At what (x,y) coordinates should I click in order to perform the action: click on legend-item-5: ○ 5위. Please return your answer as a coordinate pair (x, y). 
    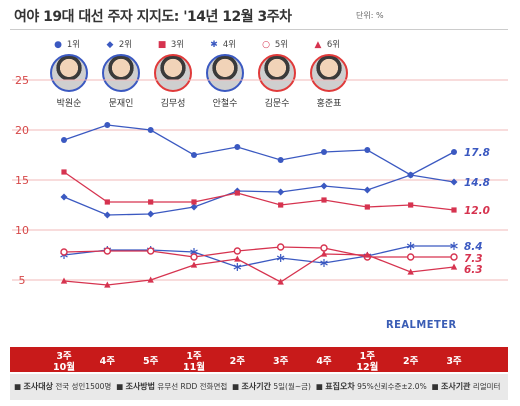
    Looking at the image, I should click on (274, 44).